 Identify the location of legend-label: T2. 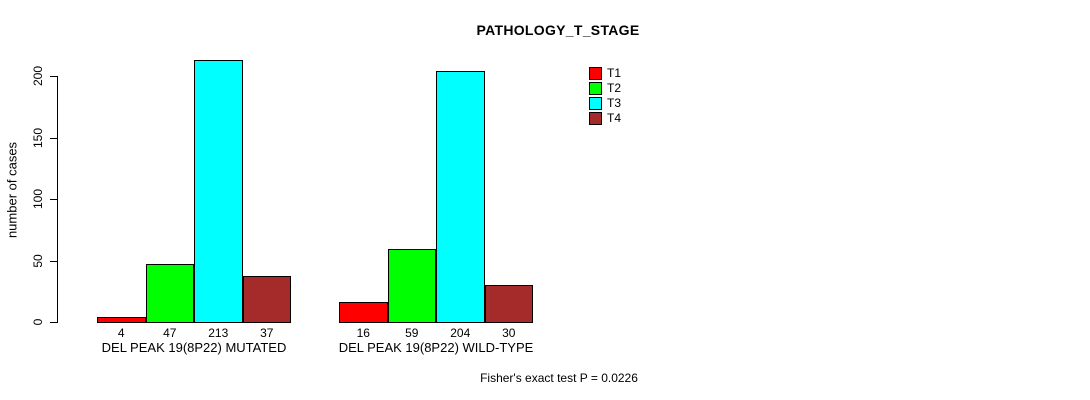
(614, 88).